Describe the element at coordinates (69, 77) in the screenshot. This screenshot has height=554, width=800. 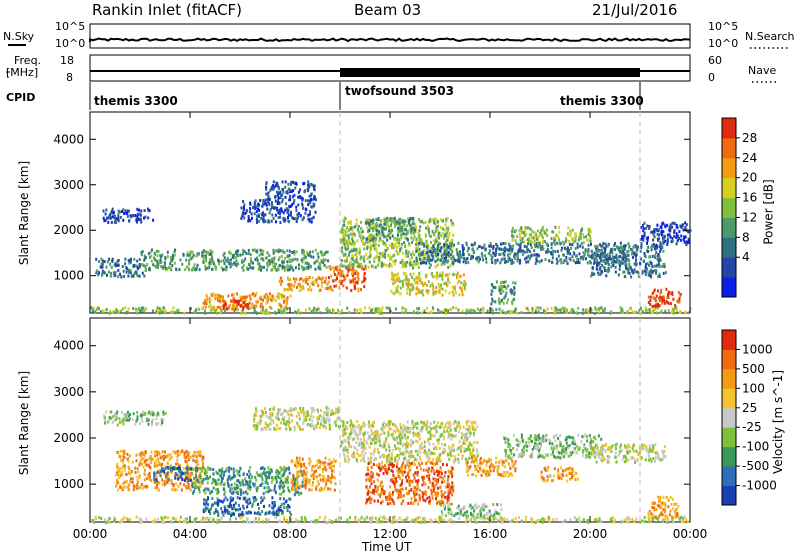
I see `freq-bottom-tick: 8` at that location.